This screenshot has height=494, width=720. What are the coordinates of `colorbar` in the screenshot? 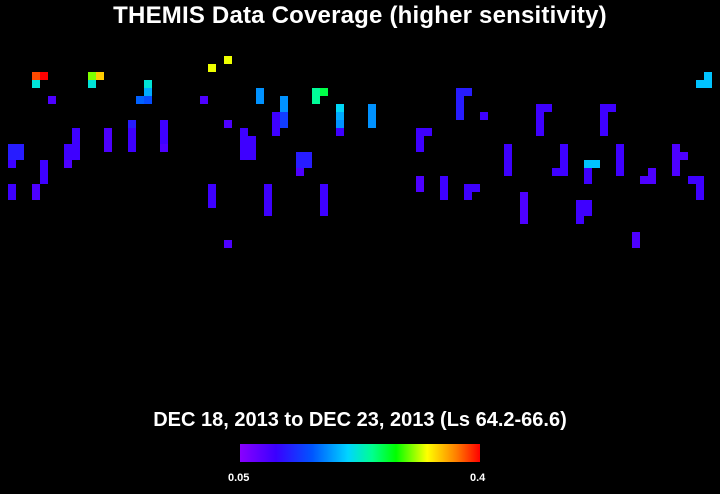 It's located at (360, 453).